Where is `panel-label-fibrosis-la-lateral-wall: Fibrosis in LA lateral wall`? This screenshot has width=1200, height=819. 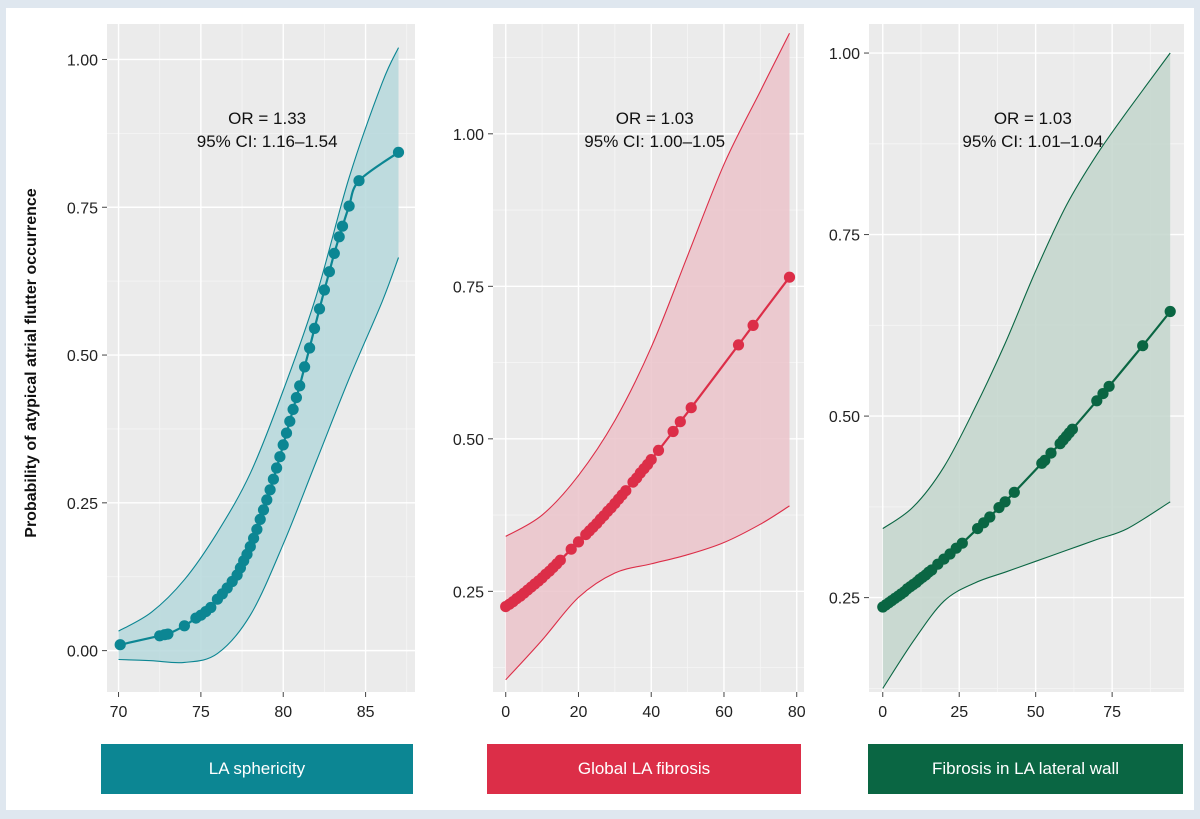 panel-label-fibrosis-la-lateral-wall: Fibrosis in LA lateral wall is located at coordinates (1025, 769).